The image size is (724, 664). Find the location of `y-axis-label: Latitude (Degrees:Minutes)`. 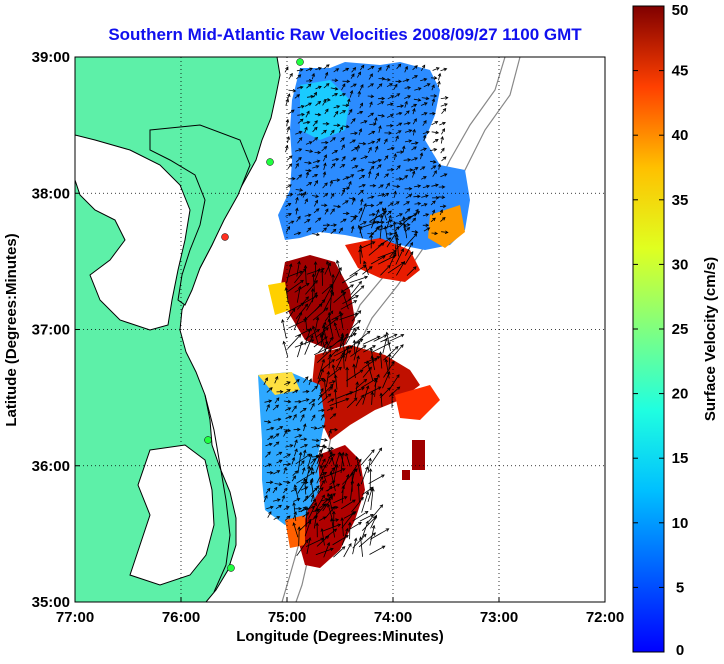

y-axis-label: Latitude (Degrees:Minutes) is located at coordinates (11, 329).